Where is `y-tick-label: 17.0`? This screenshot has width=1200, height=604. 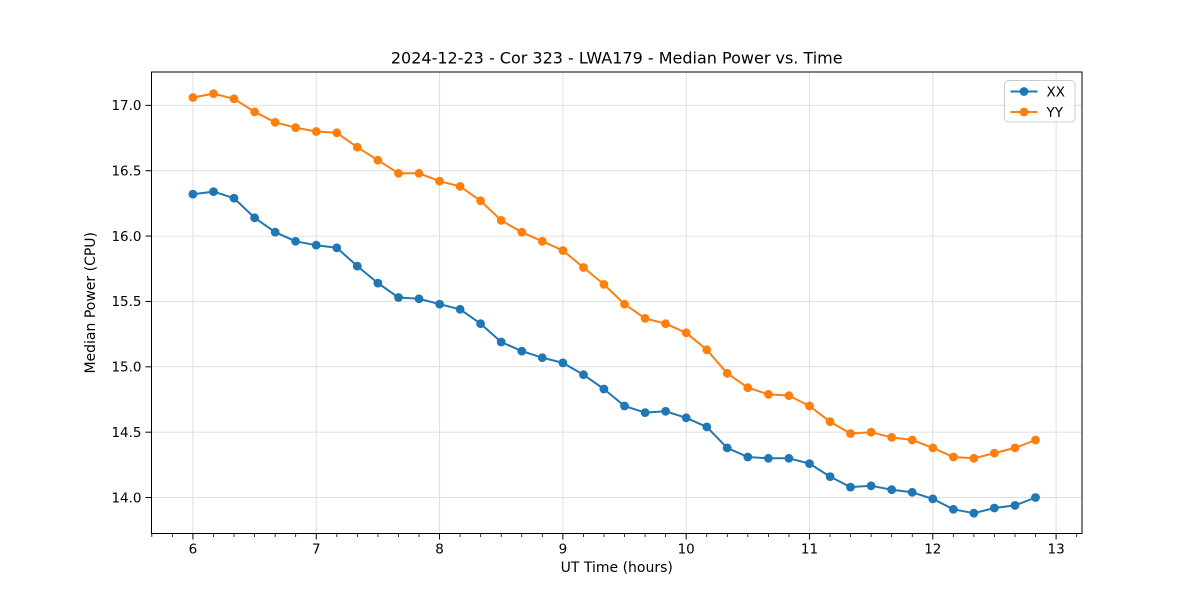
y-tick-label: 17.0 is located at coordinates (126, 106).